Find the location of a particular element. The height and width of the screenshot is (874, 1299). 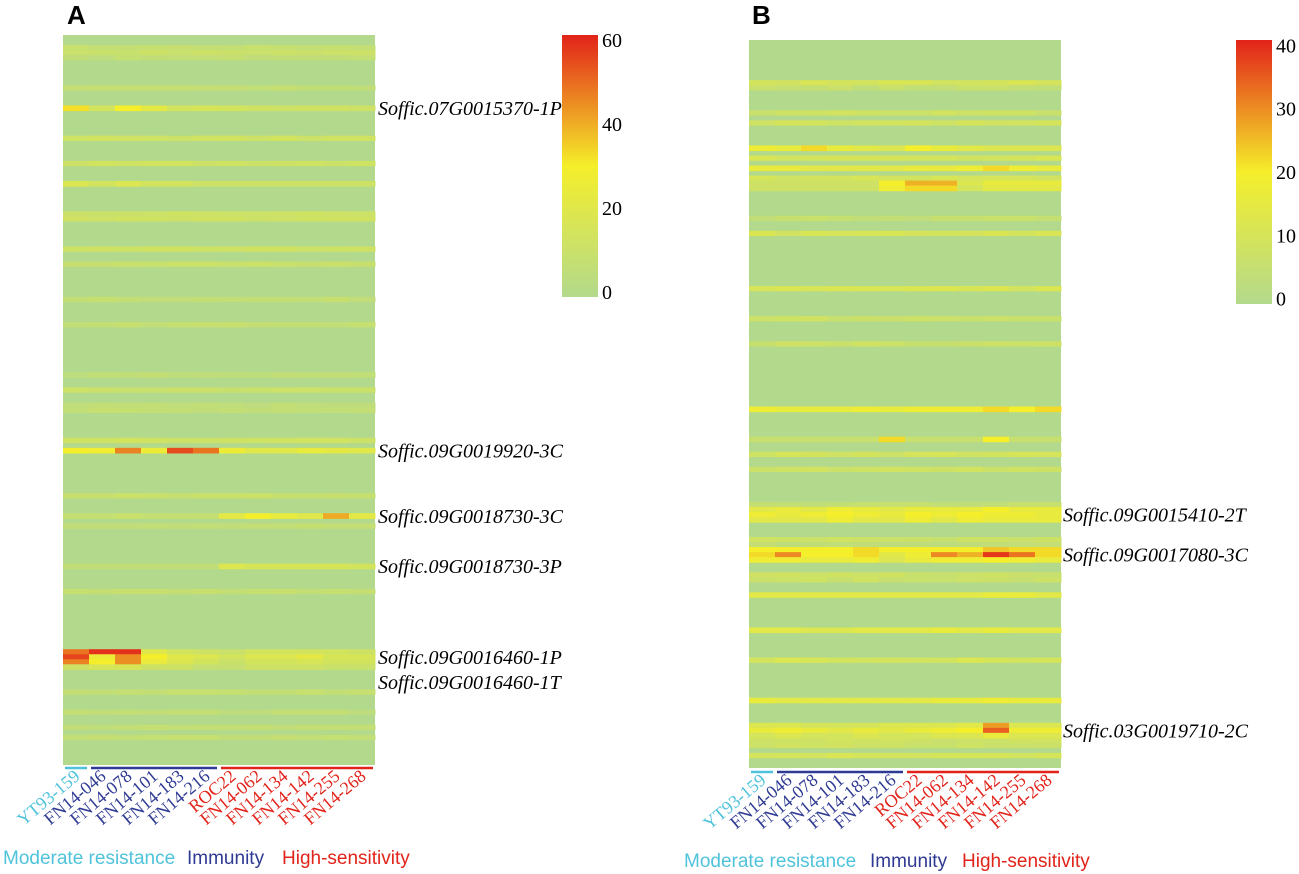

gene-label: Soffic.09G0018730-3P is located at coordinates (470, 567).